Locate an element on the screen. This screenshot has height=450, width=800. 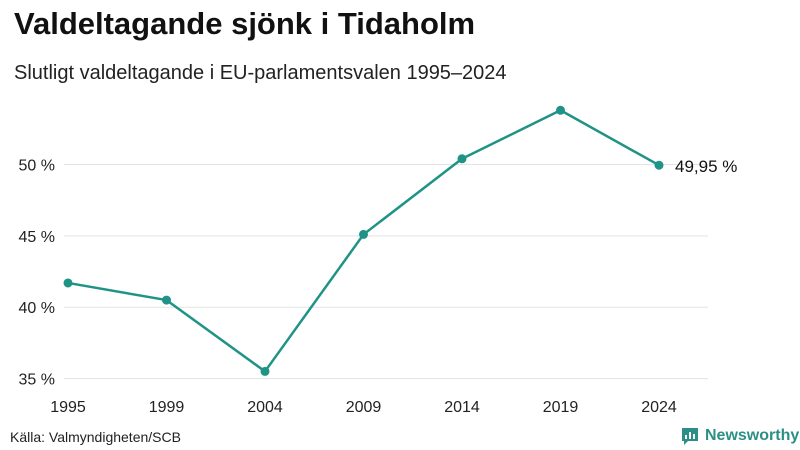
x-tick-label: 1999 is located at coordinates (167, 407).